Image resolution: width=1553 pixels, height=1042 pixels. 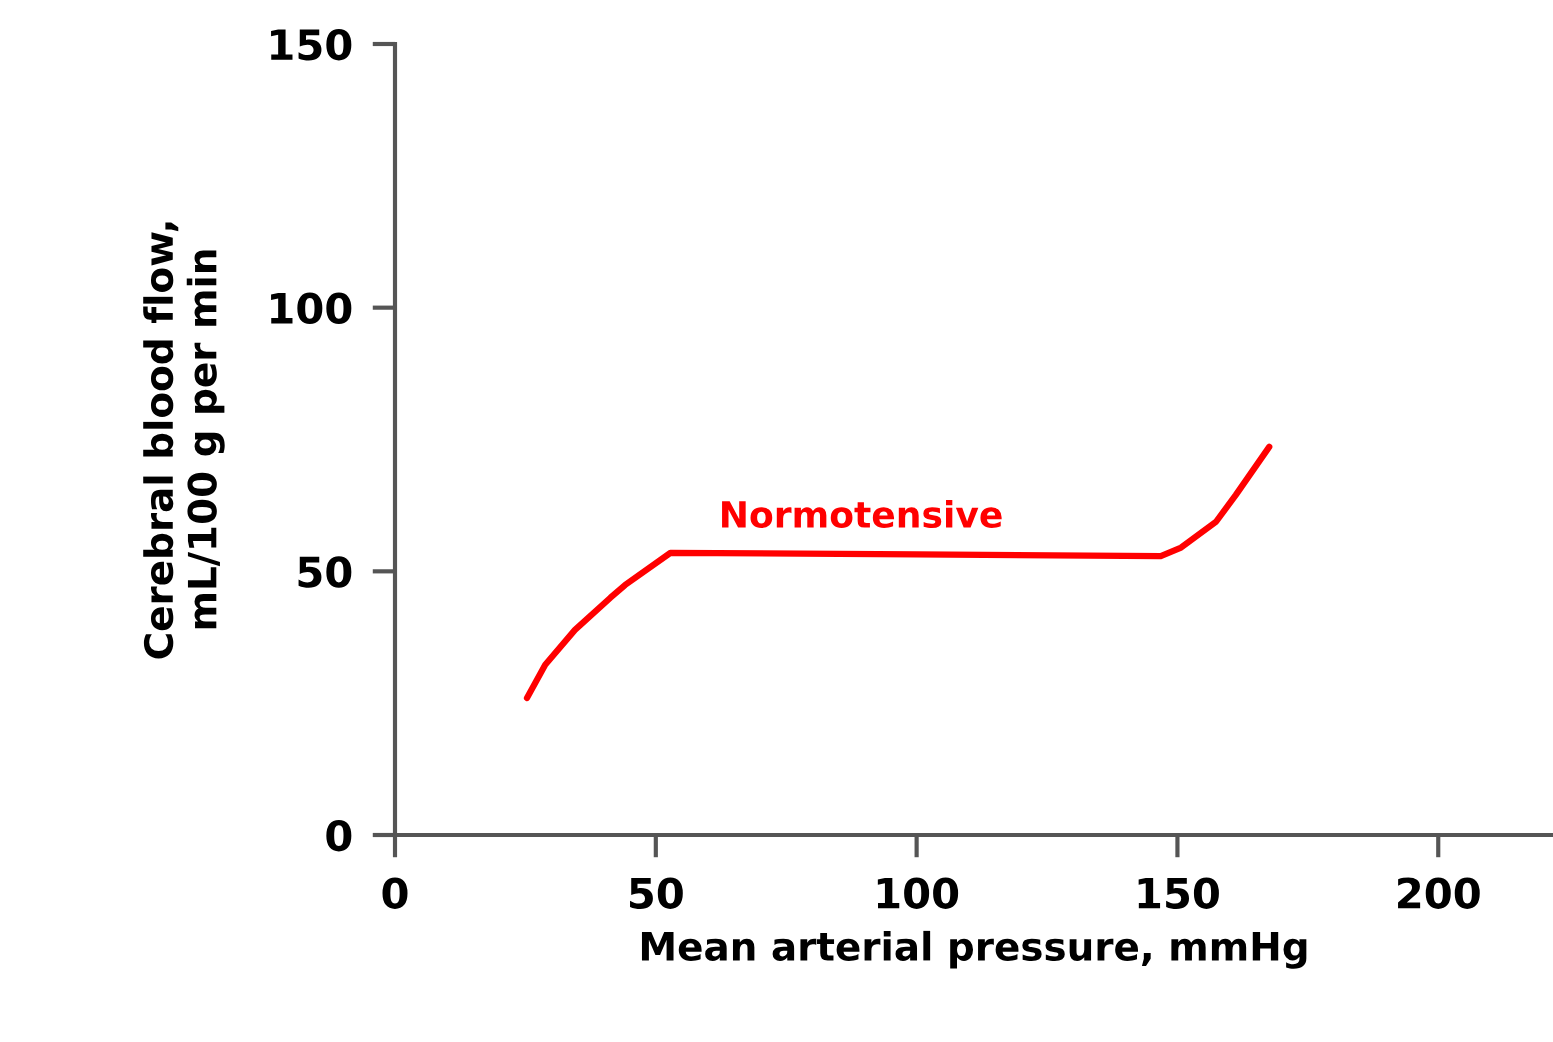 I want to click on y-tick-label: 150, so click(x=311, y=44).